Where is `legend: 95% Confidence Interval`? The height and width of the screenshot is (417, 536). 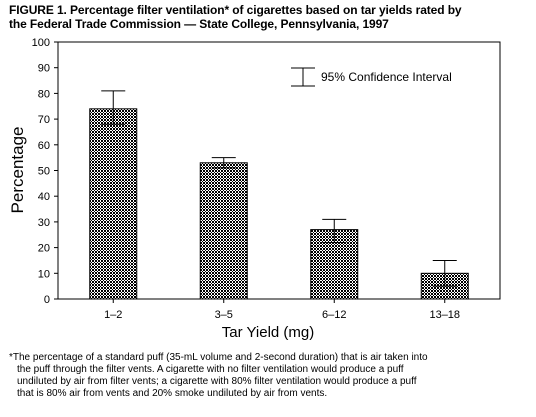 legend: 95% Confidence Interval is located at coordinates (371, 77).